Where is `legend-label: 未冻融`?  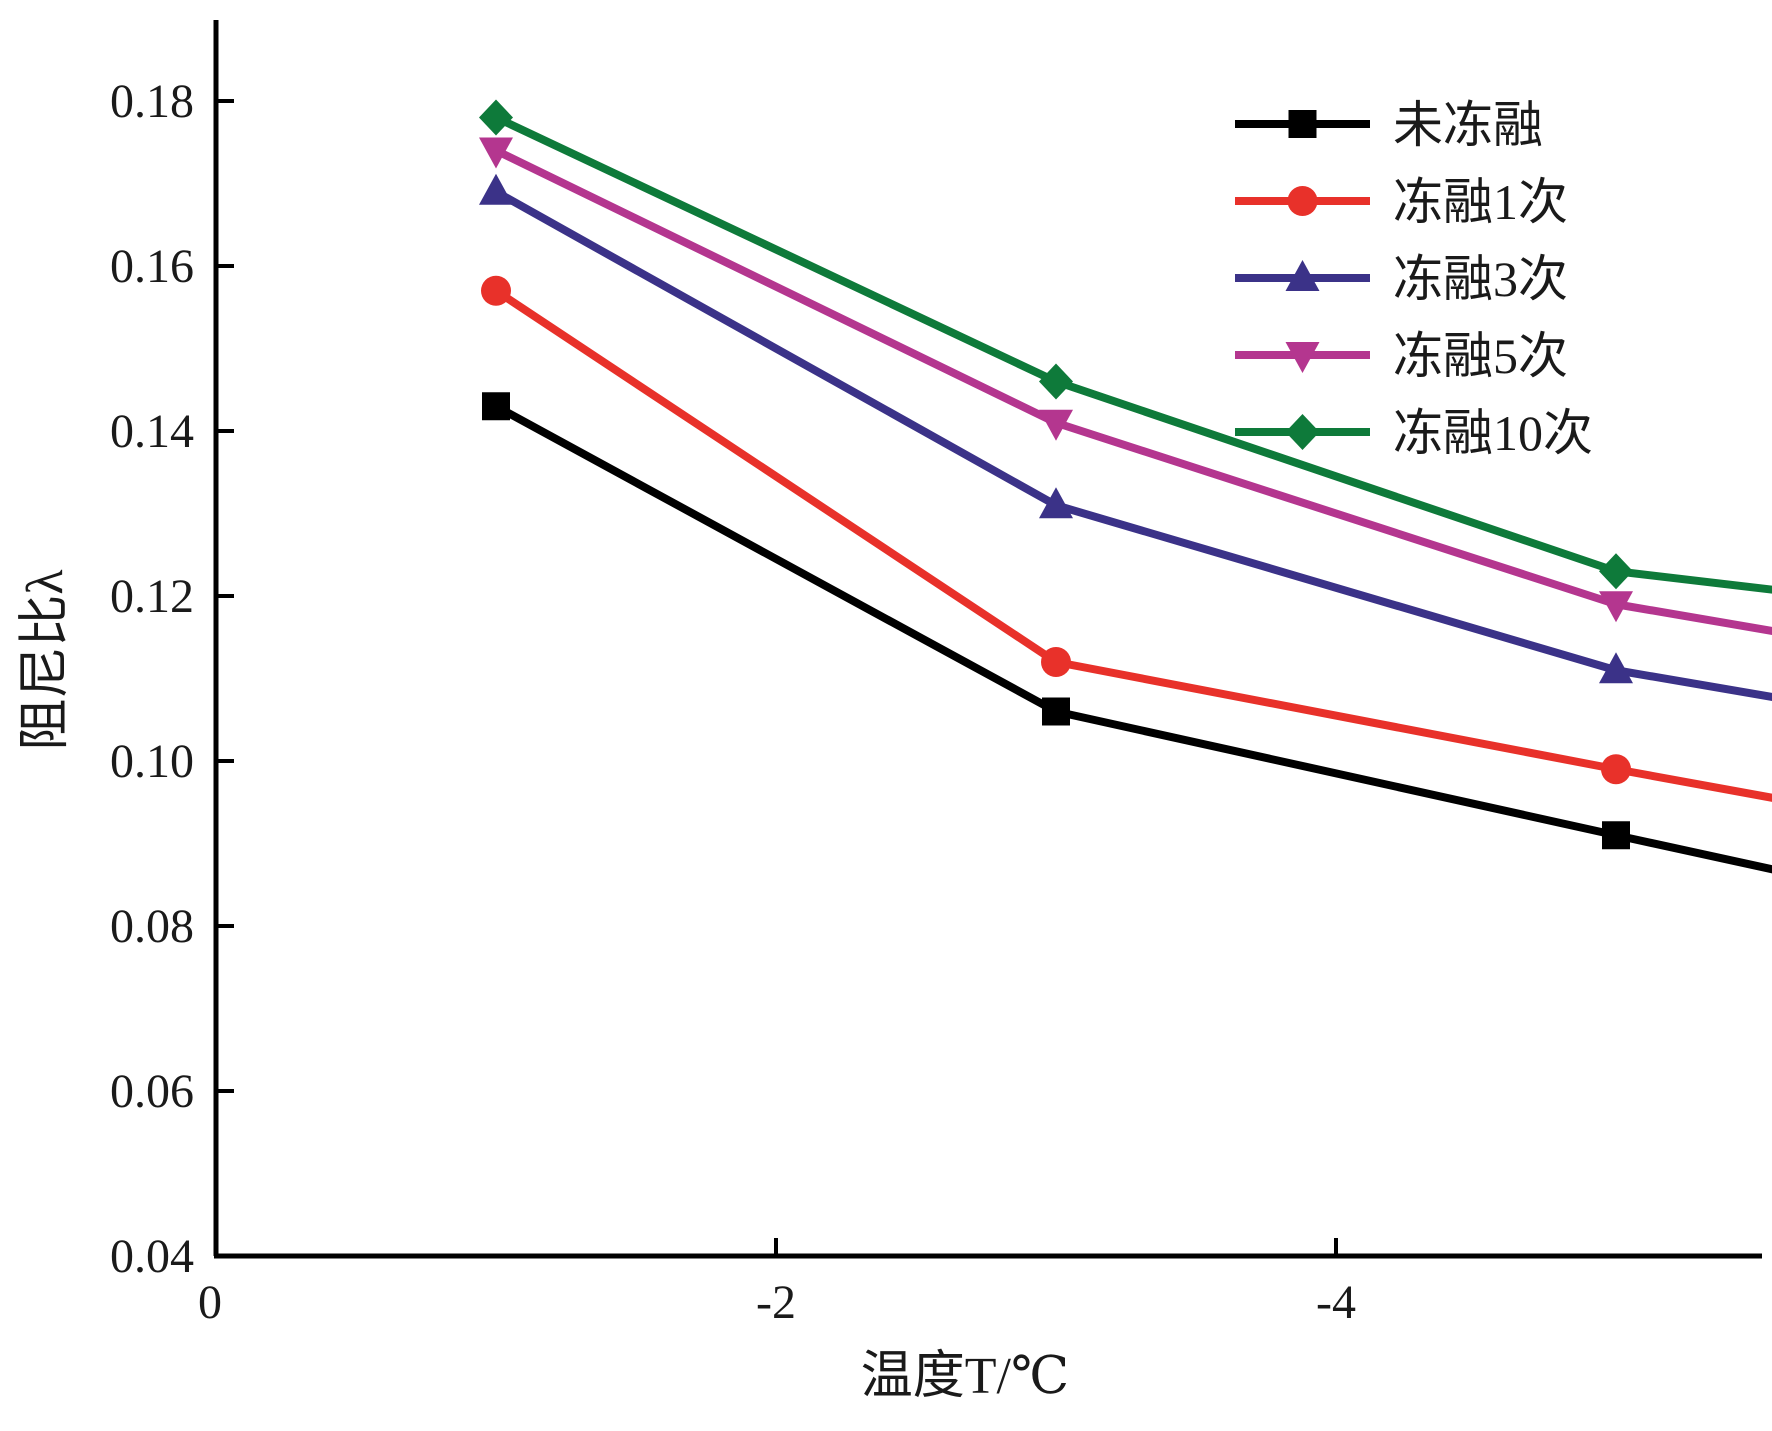 legend-label: 未冻融 is located at coordinates (1468, 125).